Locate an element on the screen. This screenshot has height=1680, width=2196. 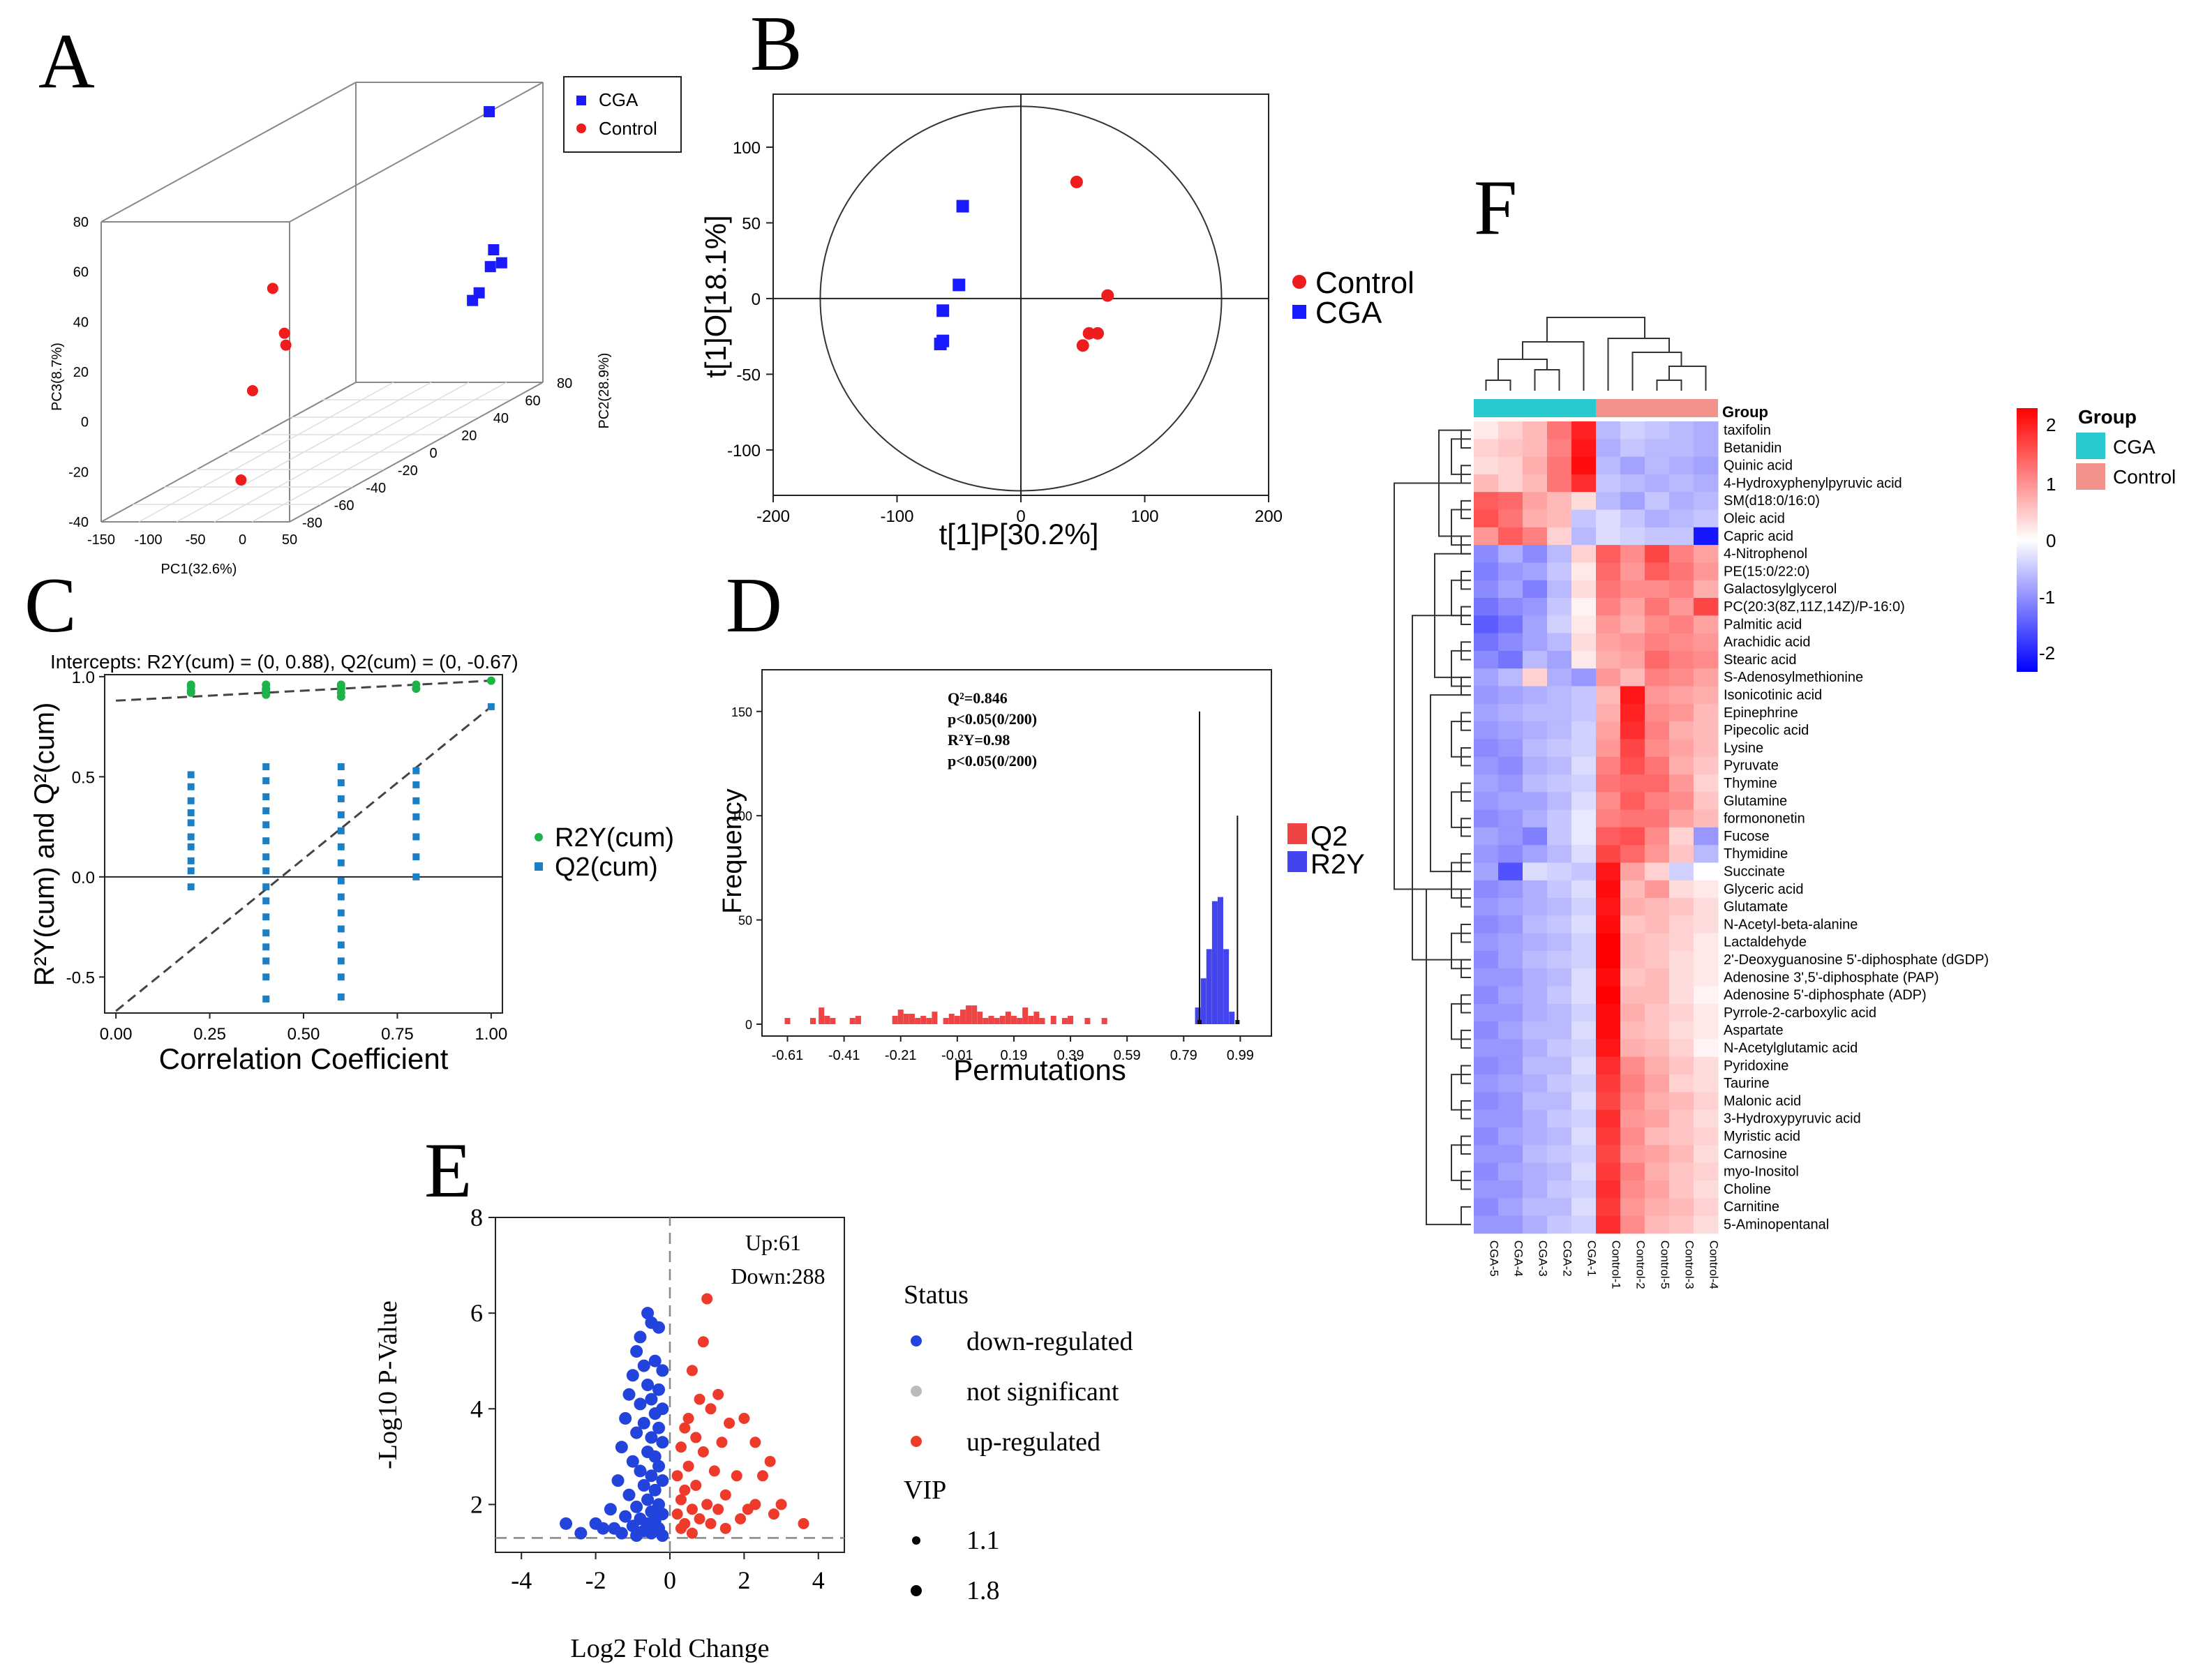
hist-xtick: -0.01 is located at coordinates (957, 1055).